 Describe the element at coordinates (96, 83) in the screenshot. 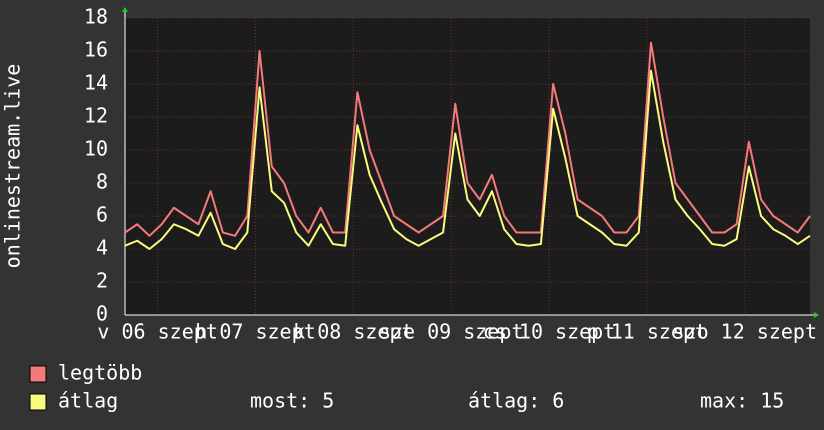

I see `y-tick-label: 14` at that location.